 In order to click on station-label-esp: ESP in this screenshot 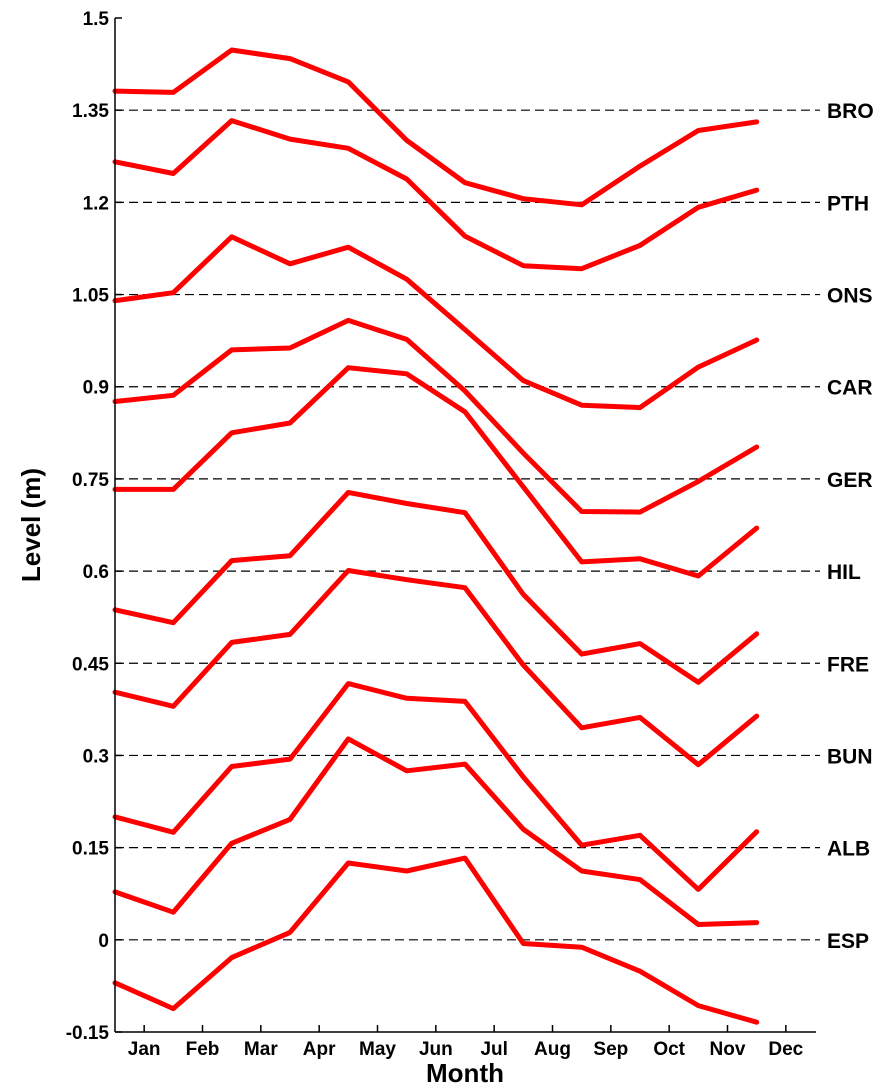, I will do `click(848, 941)`.